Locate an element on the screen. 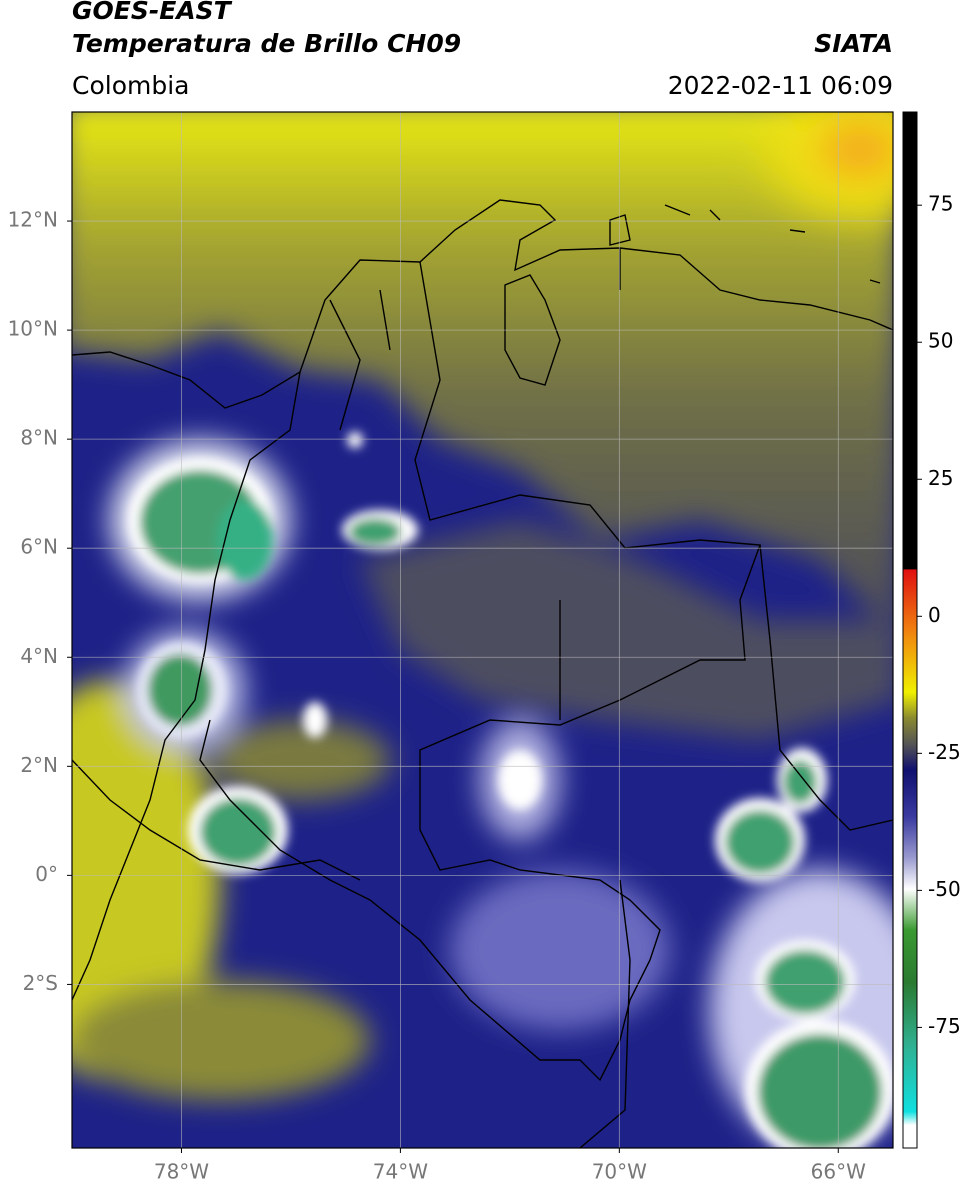 The width and height of the screenshot is (966, 1190). subtitle: Temperatura de Brillo CH09 is located at coordinates (266, 43).